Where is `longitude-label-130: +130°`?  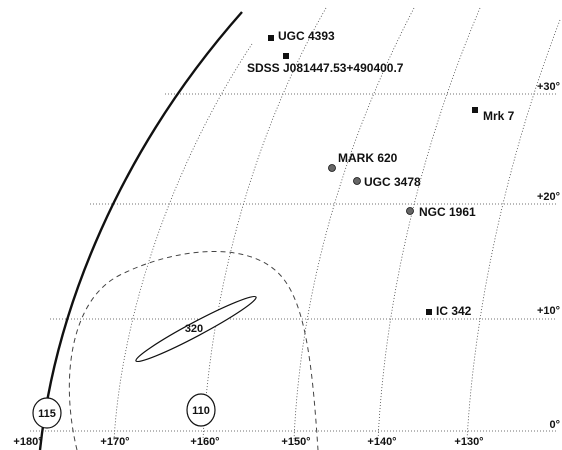
longitude-label-130: +130° is located at coordinates (468, 442).